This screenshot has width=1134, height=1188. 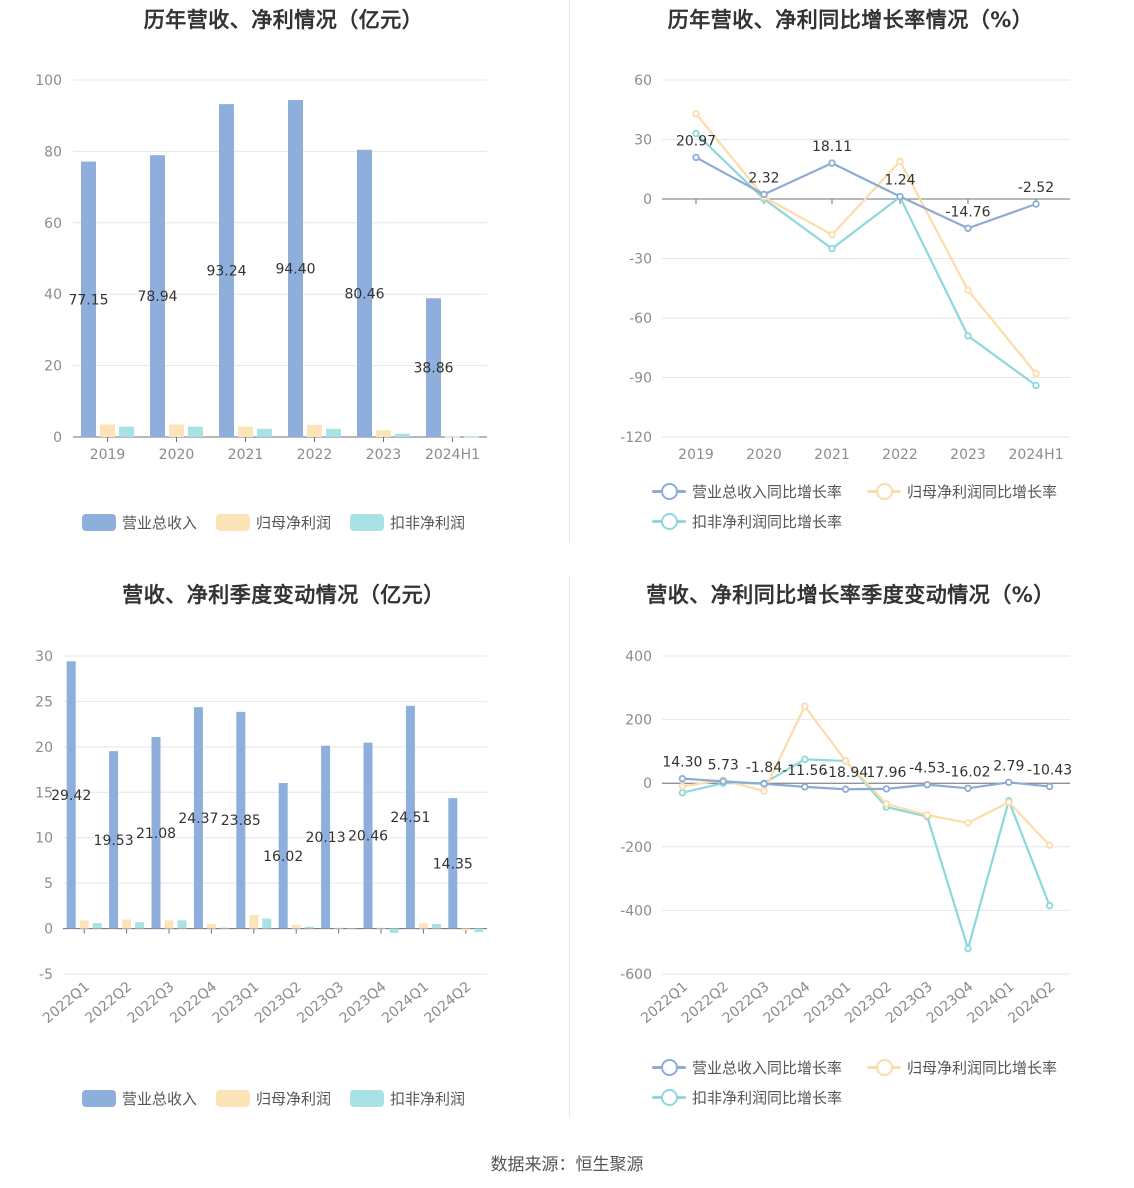 I want to click on legend-label: 扣非净利润同比增长率, so click(x=767, y=1098).